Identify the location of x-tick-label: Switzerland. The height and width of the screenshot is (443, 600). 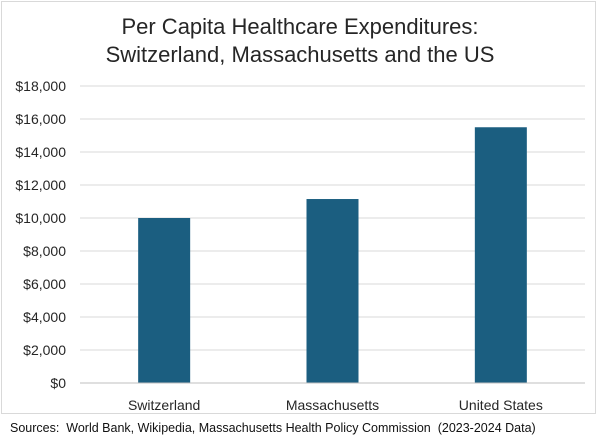
(164, 405).